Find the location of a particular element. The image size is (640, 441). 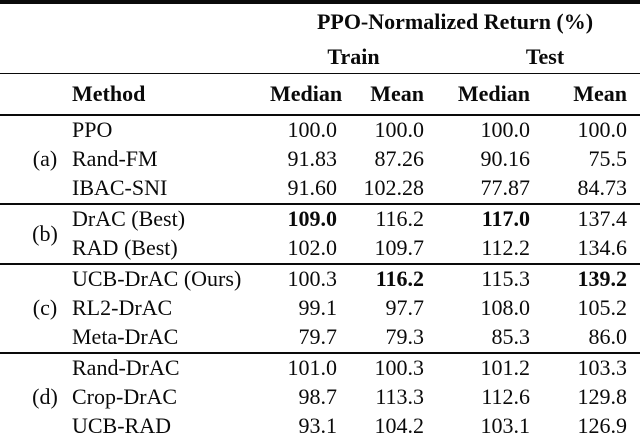

method-name: RAD (Best) is located at coordinates (125, 248).